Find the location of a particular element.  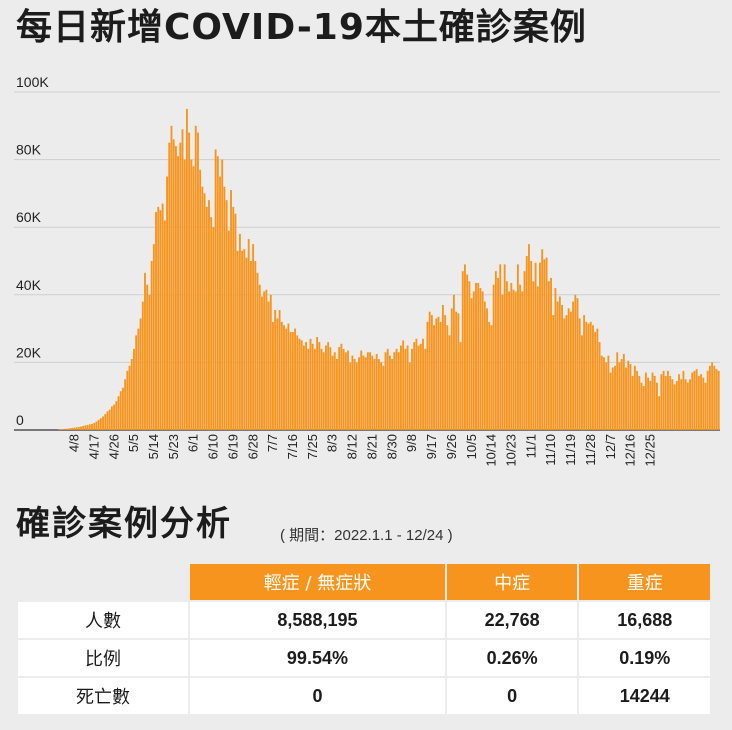

analysis-period: ( 期間：2022.1.1 - 12/24 ) is located at coordinates (366, 535).